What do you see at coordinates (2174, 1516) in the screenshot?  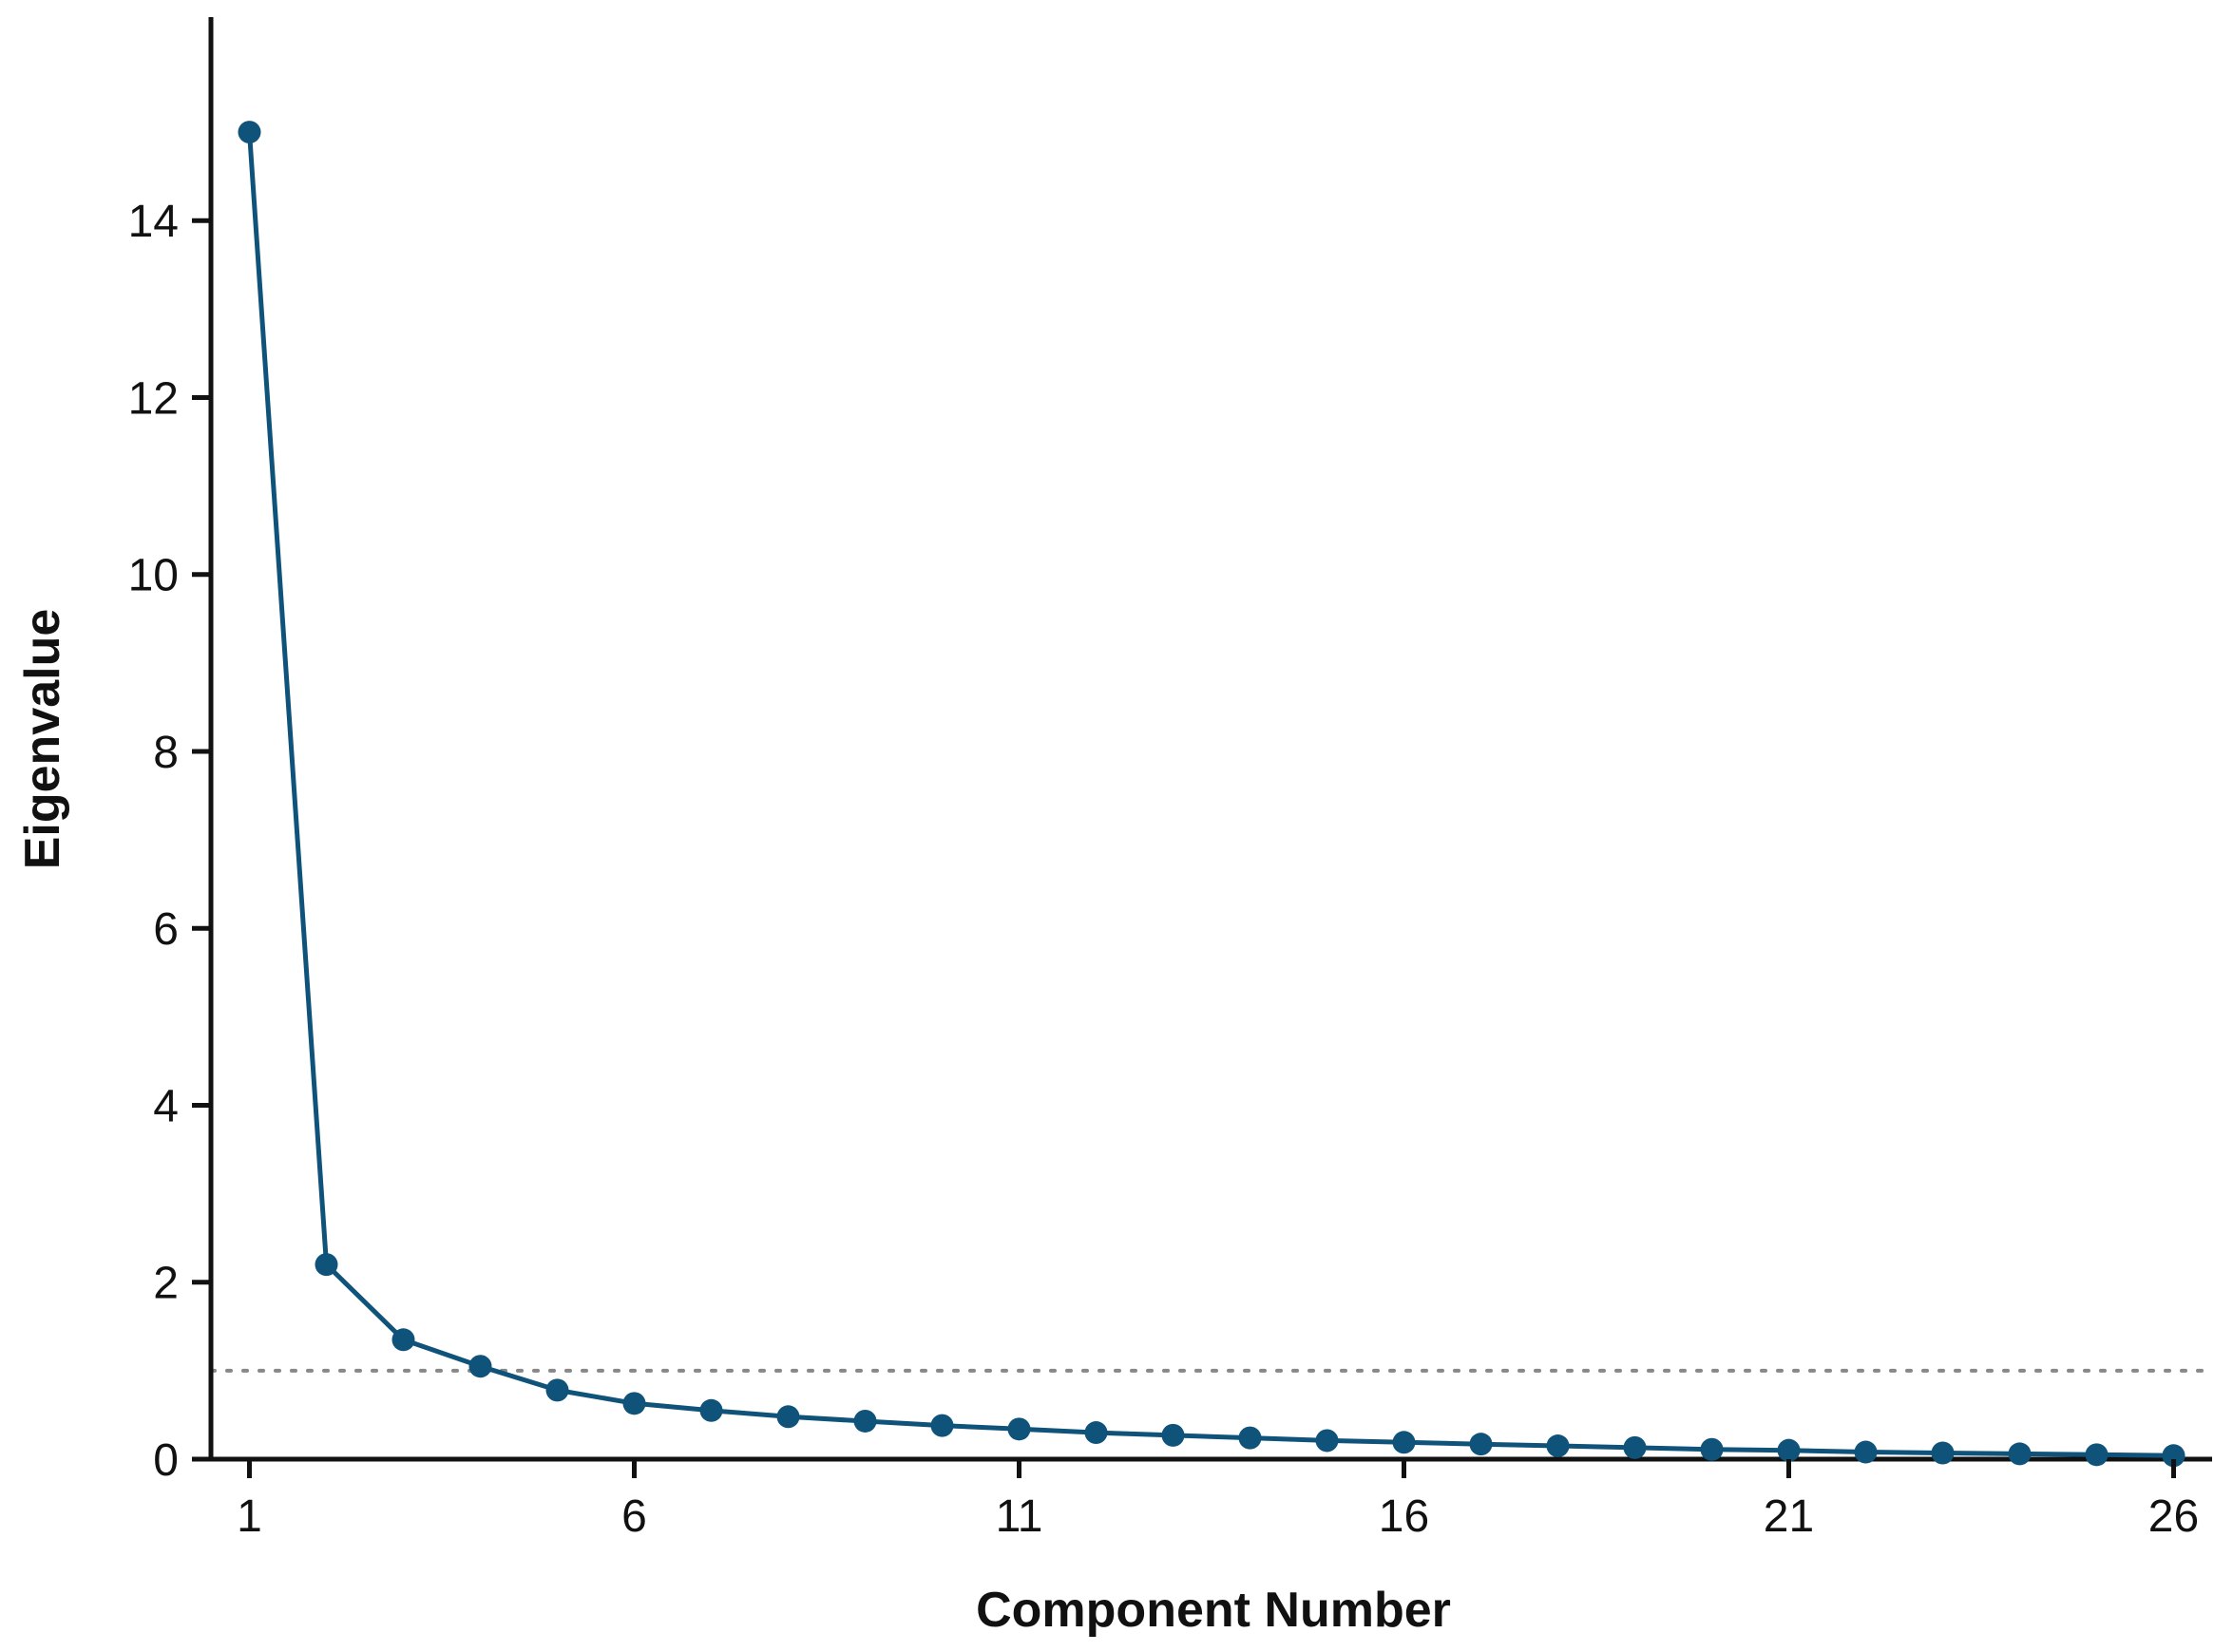 I see `x-tick-label: 26` at bounding box center [2174, 1516].